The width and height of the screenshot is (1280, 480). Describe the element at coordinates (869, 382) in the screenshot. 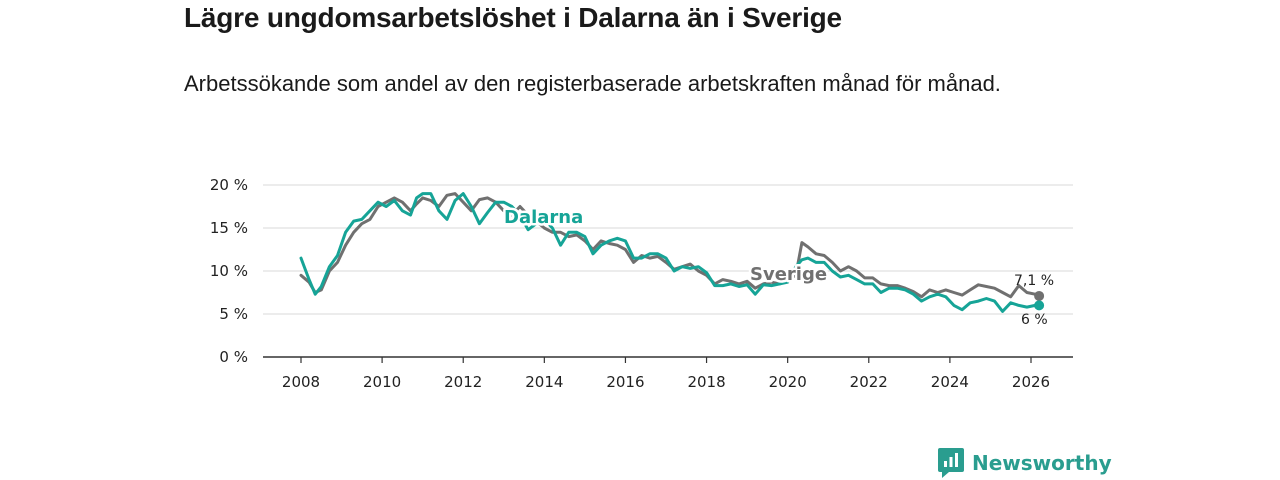

I see `x-tick-label: 2022` at that location.